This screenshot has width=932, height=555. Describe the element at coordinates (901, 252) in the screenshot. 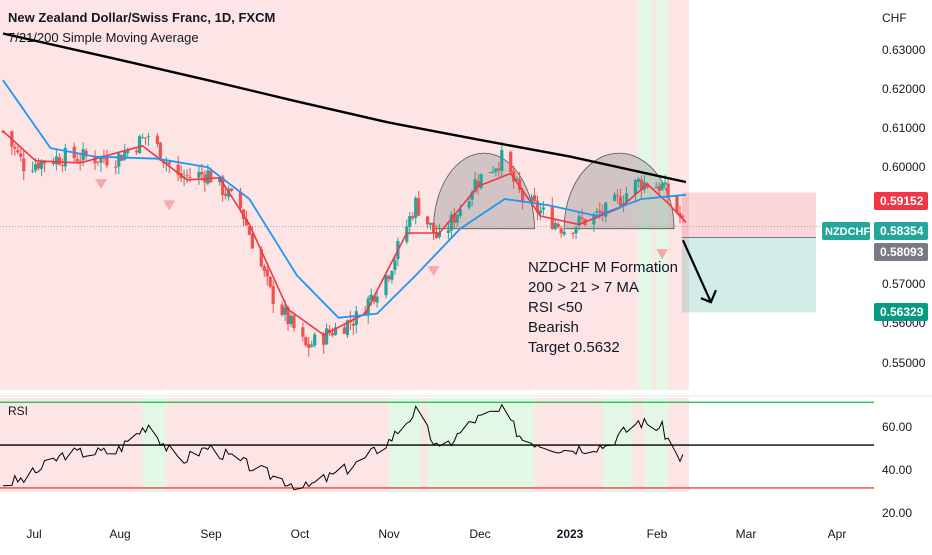

I see `entry-price-badge` at that location.